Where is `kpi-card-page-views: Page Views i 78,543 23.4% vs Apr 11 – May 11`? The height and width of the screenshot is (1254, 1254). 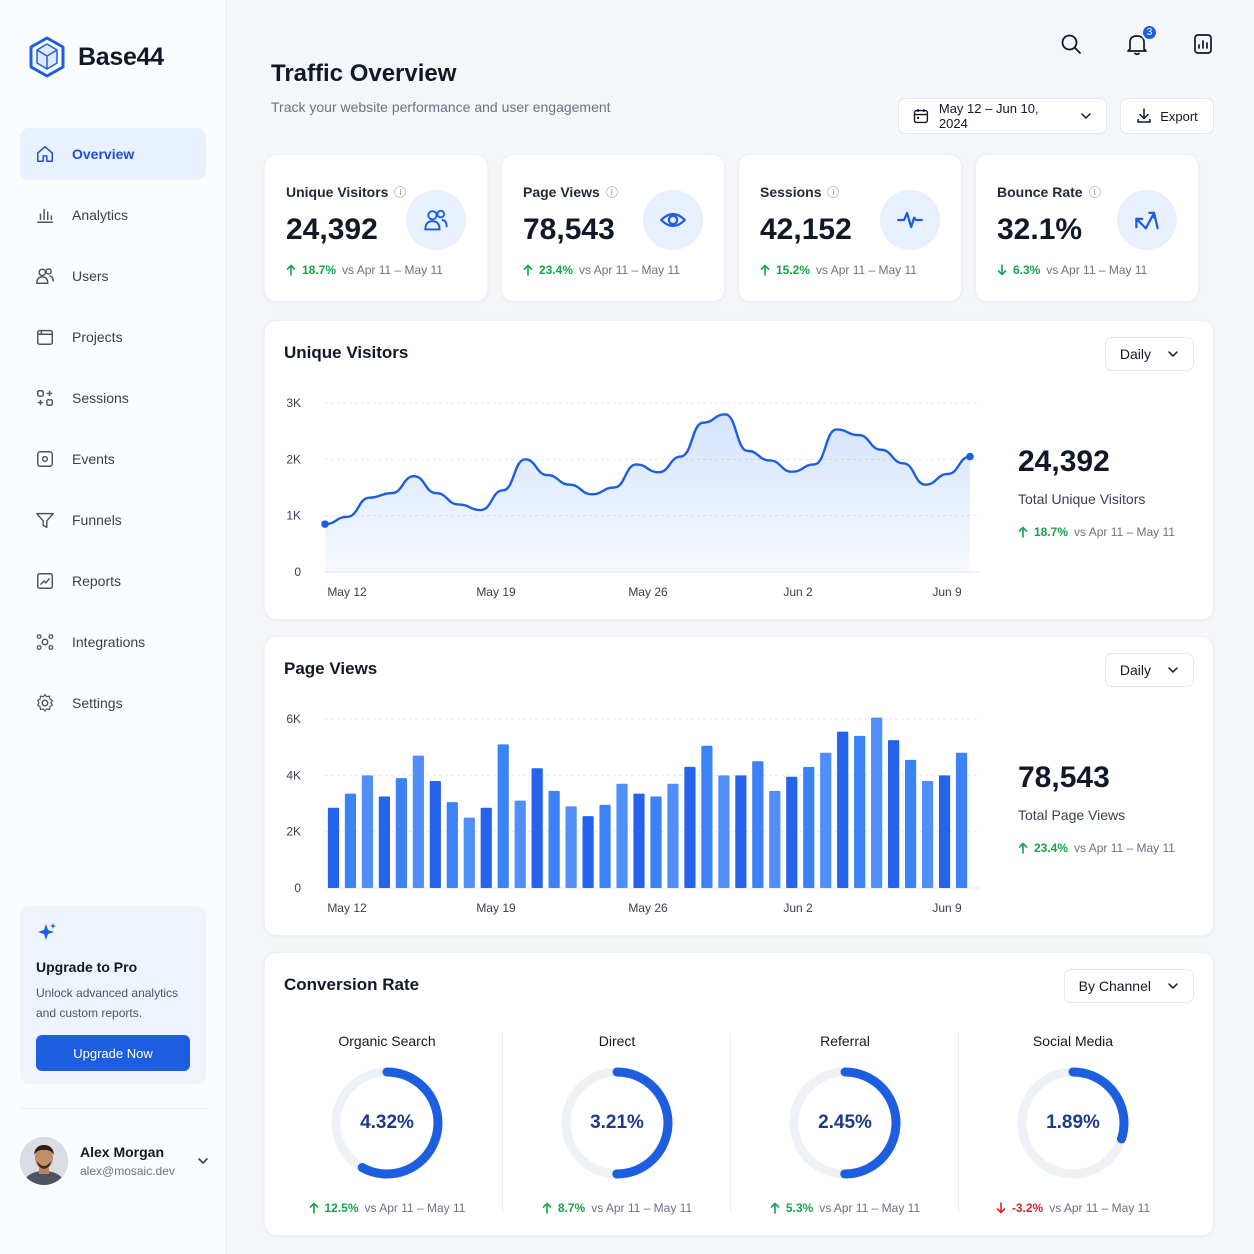
kpi-card-page-views: Page Views i 78,543 23.4% vs Apr 11 – May 11 is located at coordinates (613, 228).